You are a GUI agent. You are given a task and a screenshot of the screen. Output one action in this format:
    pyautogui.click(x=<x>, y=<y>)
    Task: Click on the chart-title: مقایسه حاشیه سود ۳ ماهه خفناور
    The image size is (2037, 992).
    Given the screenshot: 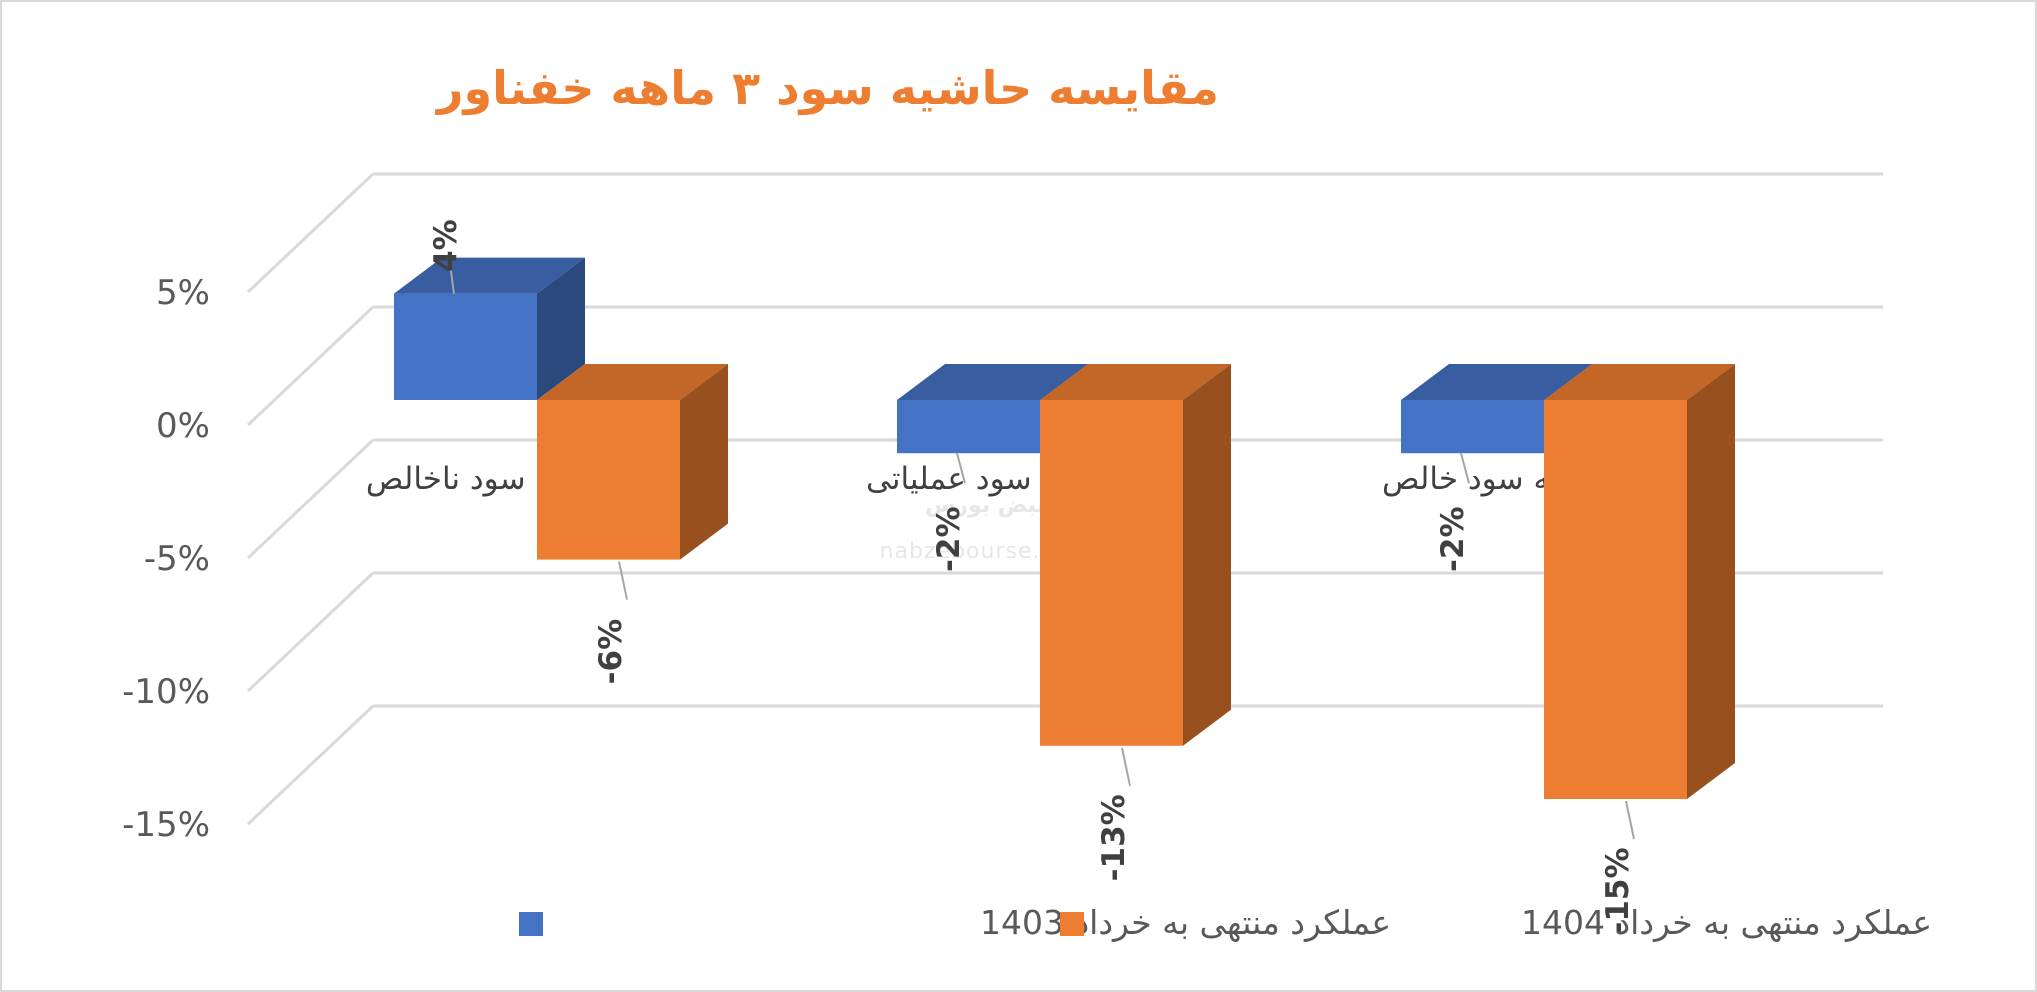 What is the action you would take?
    pyautogui.click(x=827, y=88)
    